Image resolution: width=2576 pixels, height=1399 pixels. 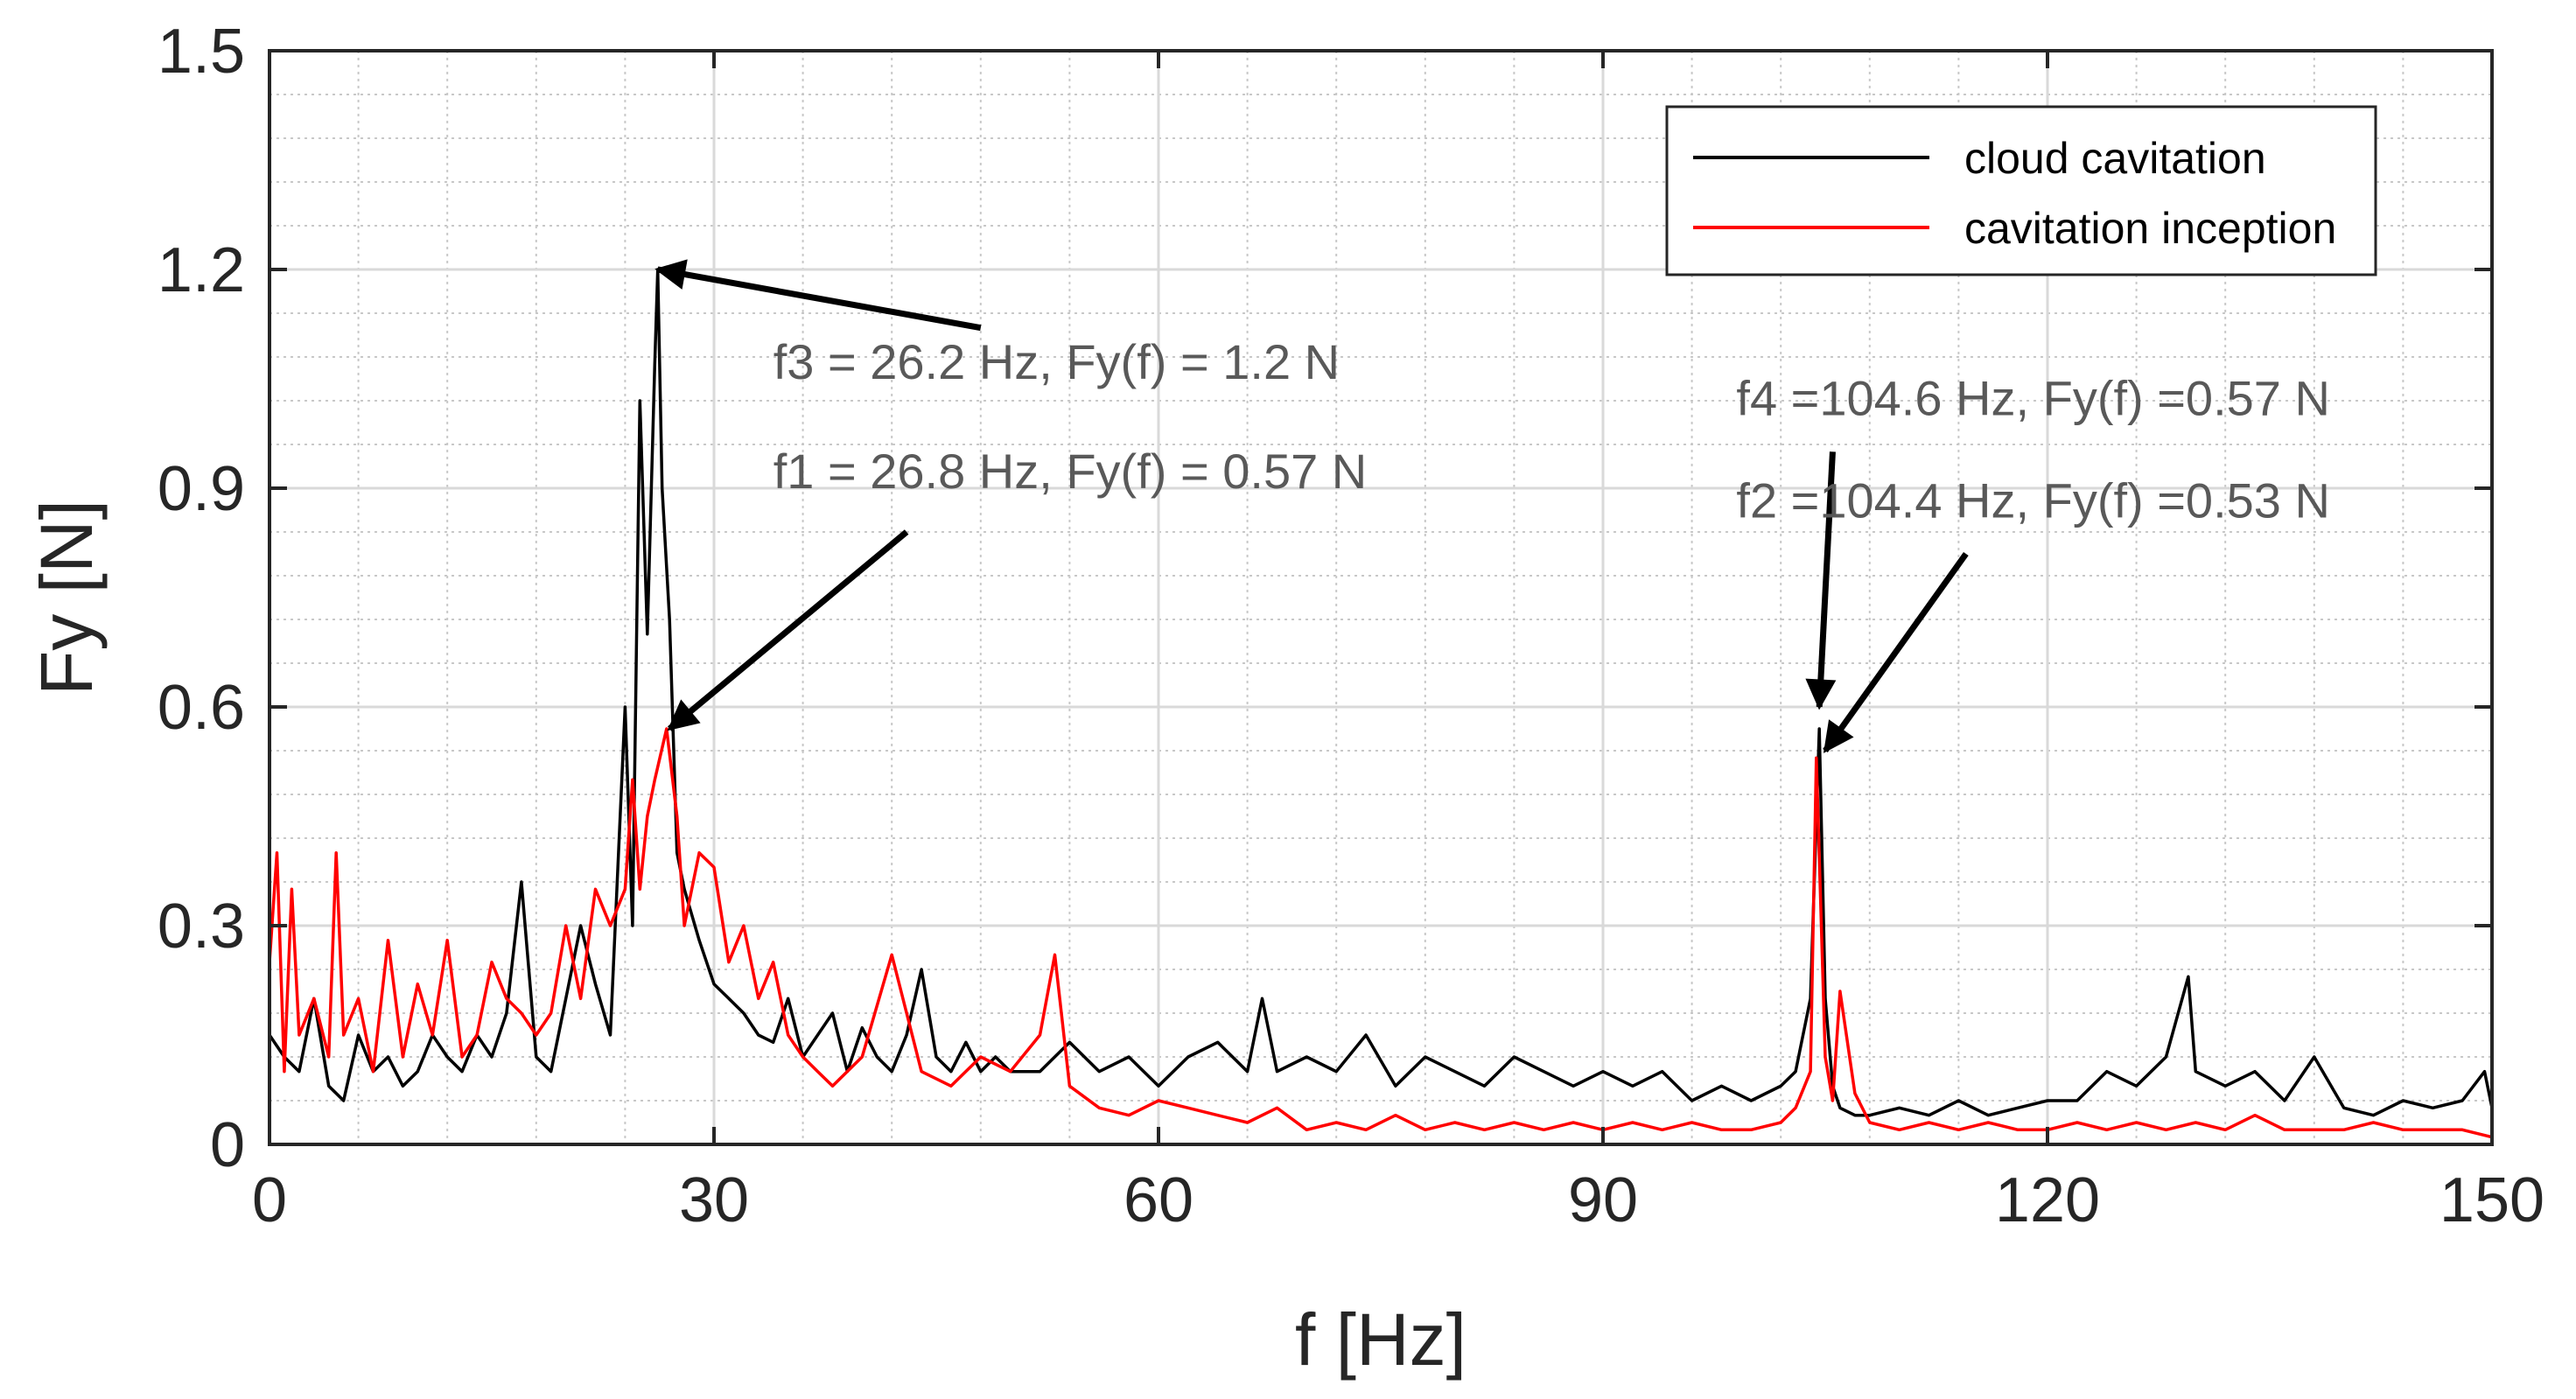 What do you see at coordinates (66, 598) in the screenshot?
I see `y-axis-label: Fy [N]` at bounding box center [66, 598].